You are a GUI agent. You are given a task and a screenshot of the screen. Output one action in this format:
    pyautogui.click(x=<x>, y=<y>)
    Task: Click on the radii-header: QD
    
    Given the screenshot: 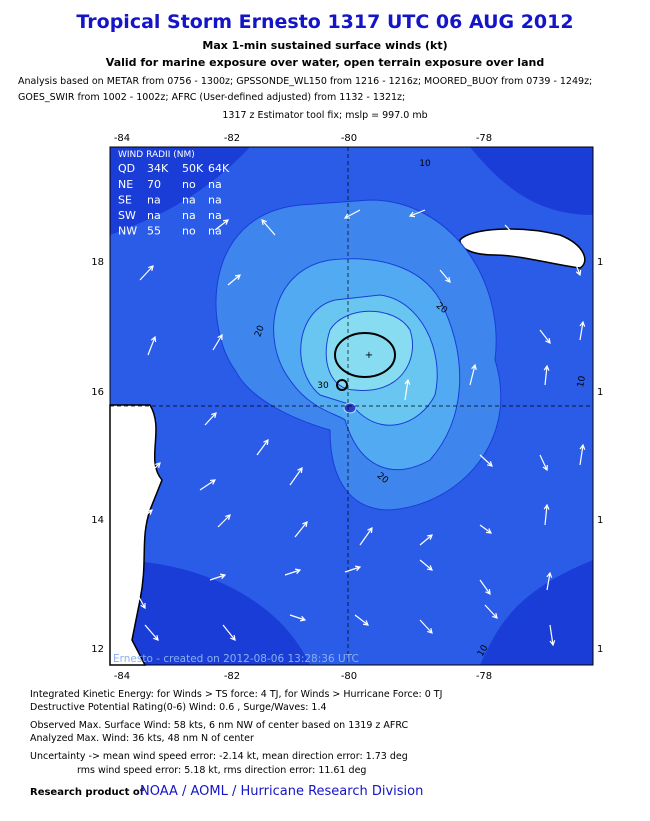 What is the action you would take?
    pyautogui.click(x=126, y=168)
    